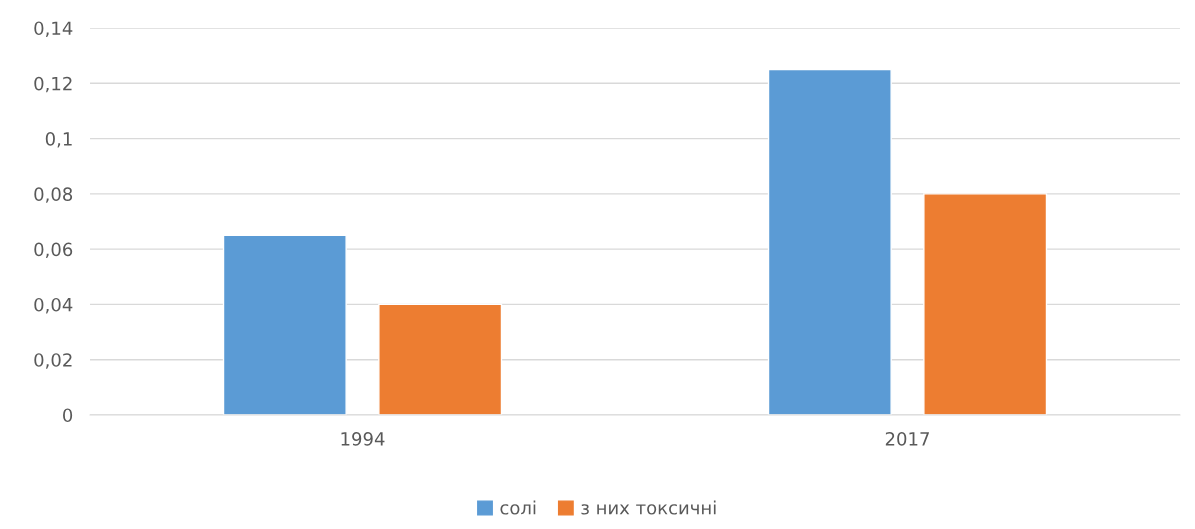 The width and height of the screenshot is (1195, 529). What do you see at coordinates (53, 195) in the screenshot?
I see `y-tick-label: 0,08` at bounding box center [53, 195].